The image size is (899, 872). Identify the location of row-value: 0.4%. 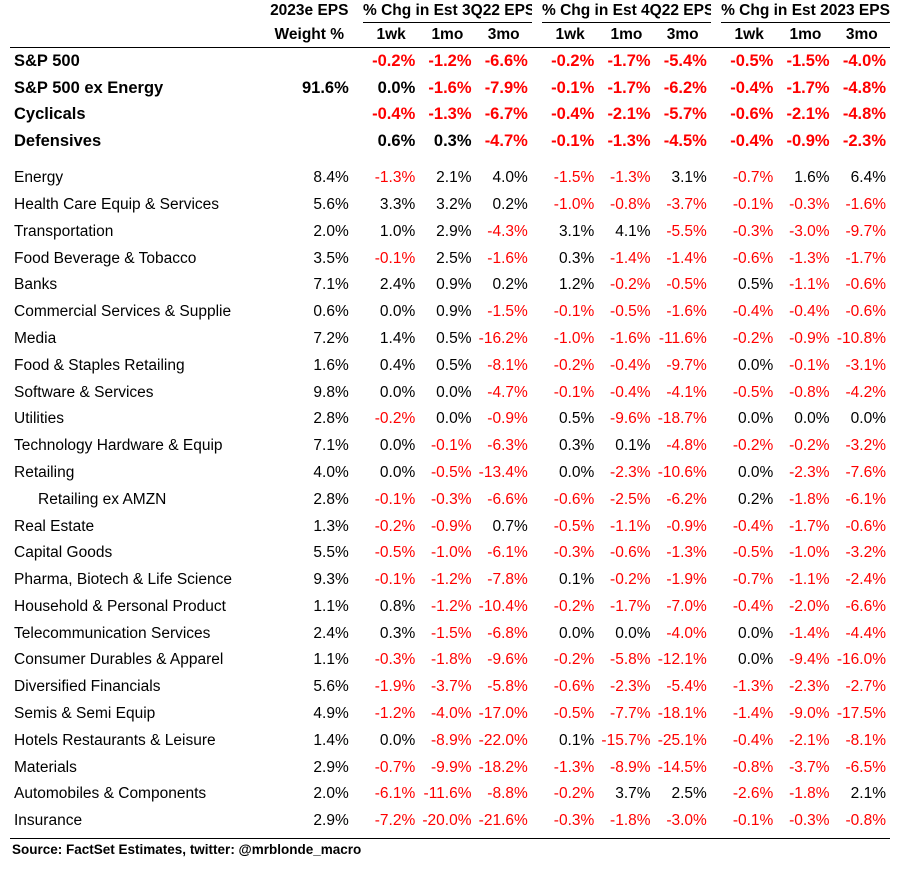
(397, 365).